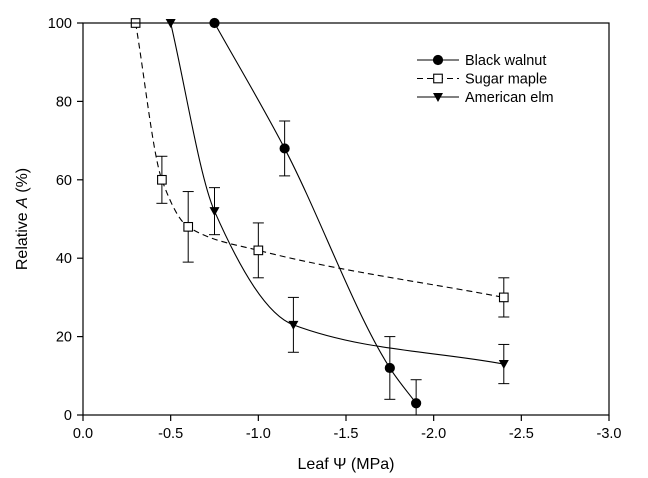 Image resolution: width=648 pixels, height=478 pixels. Describe the element at coordinates (506, 80) in the screenshot. I see `legend-label-sugar-maple: Sugar maple` at that location.